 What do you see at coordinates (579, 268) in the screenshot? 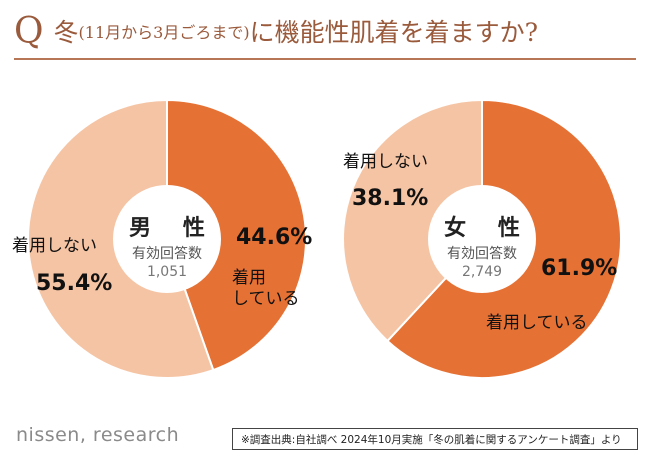
I see `female-wear-value: 61.9%` at bounding box center [579, 268].